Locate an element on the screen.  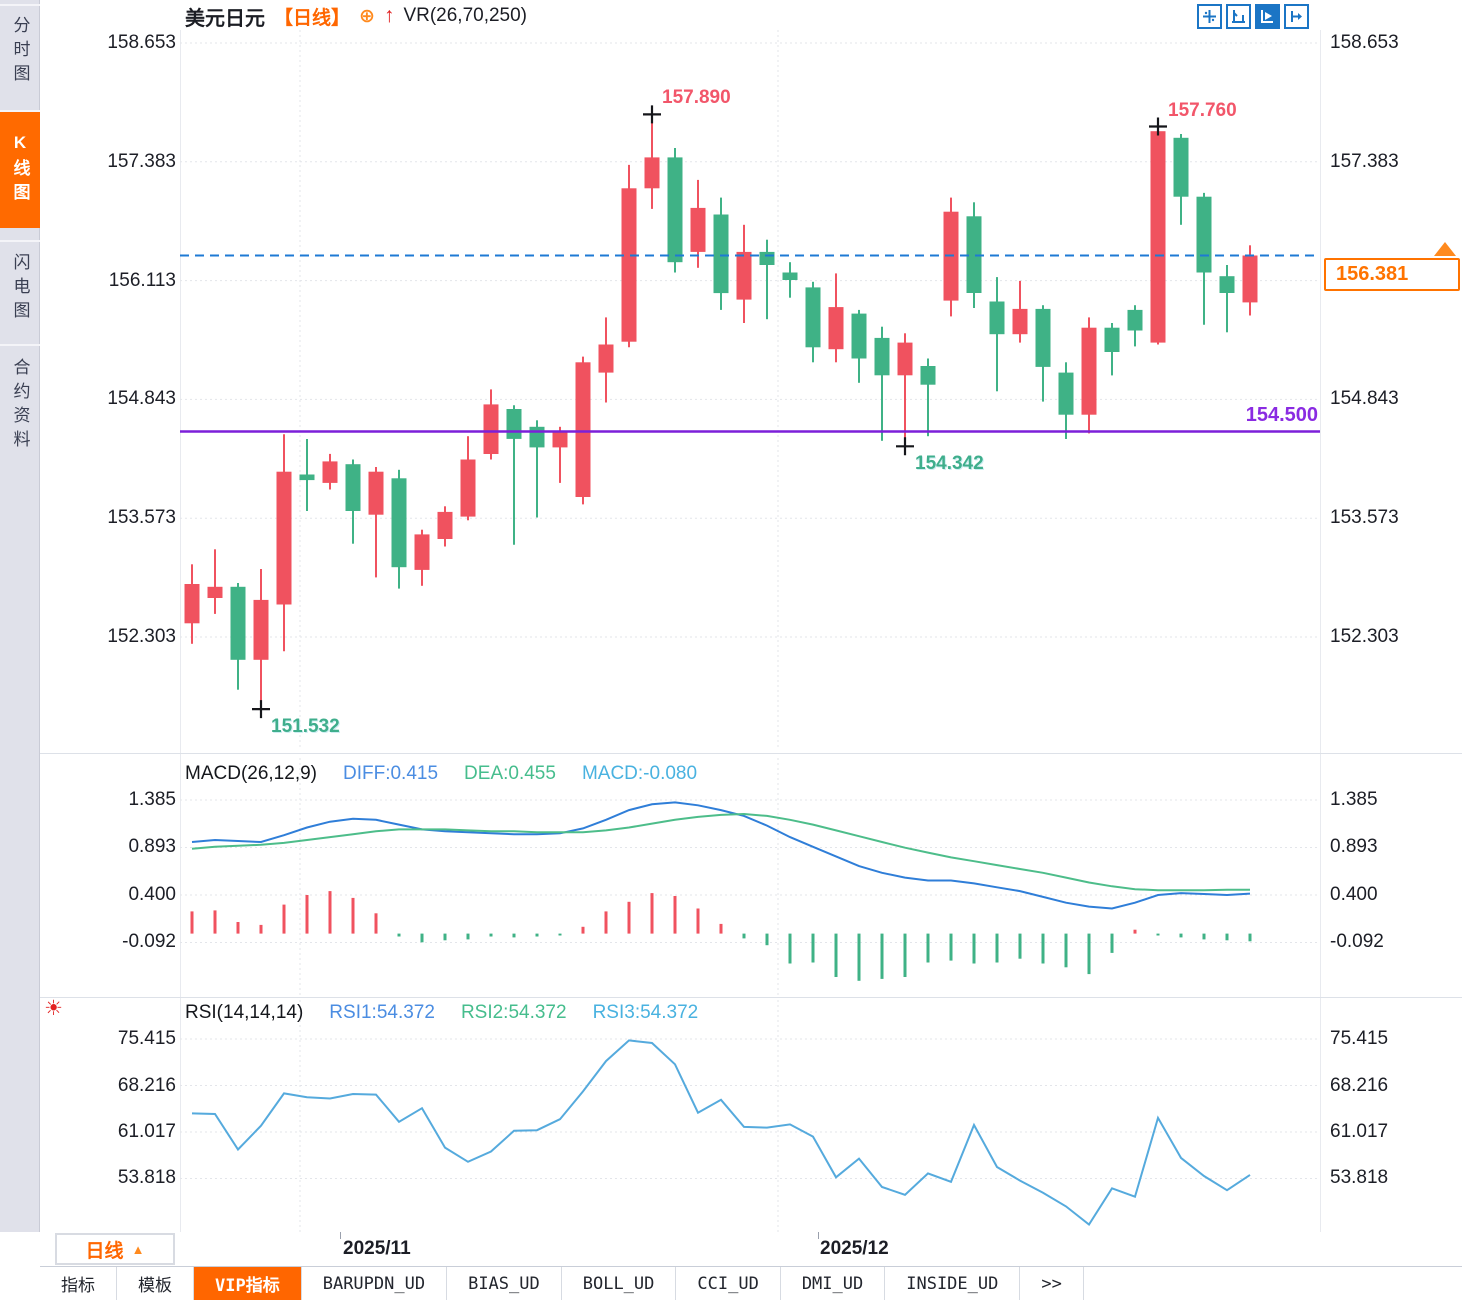
sidebar-bottom-panel is located at coordinates (20, 1266).